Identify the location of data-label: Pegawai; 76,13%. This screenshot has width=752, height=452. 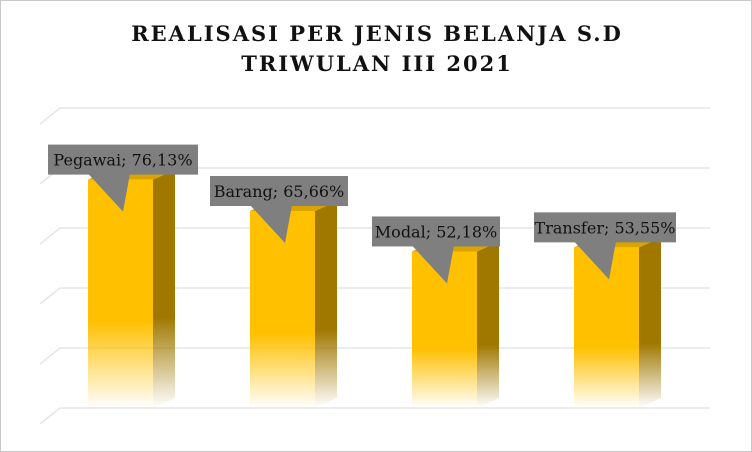
(123, 178).